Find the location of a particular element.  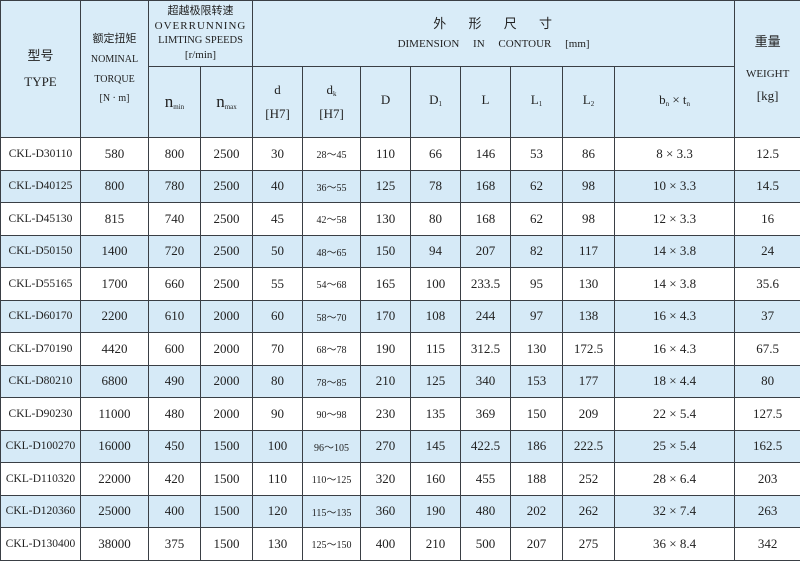

cell-weight: 342 is located at coordinates (767, 544).